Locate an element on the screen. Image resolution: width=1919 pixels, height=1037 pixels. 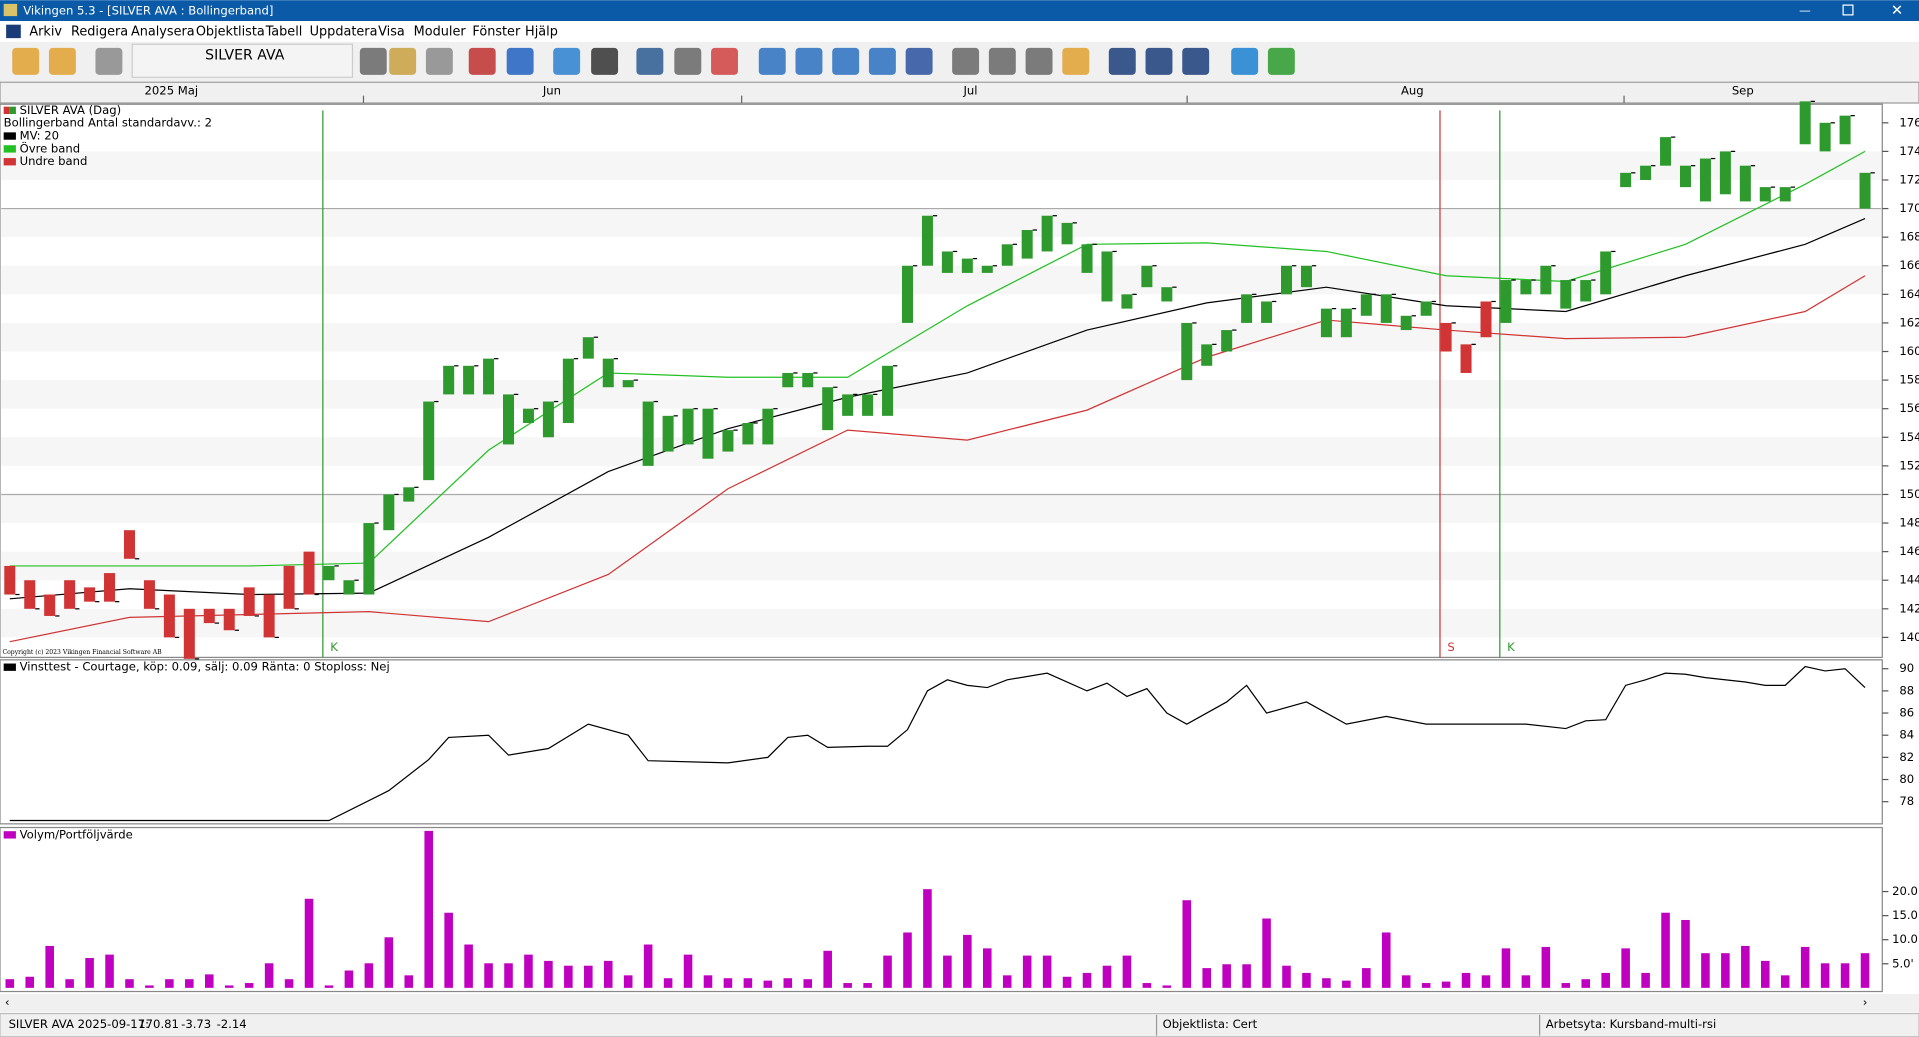
y-tick-label: 5.0' is located at coordinates (1903, 963).